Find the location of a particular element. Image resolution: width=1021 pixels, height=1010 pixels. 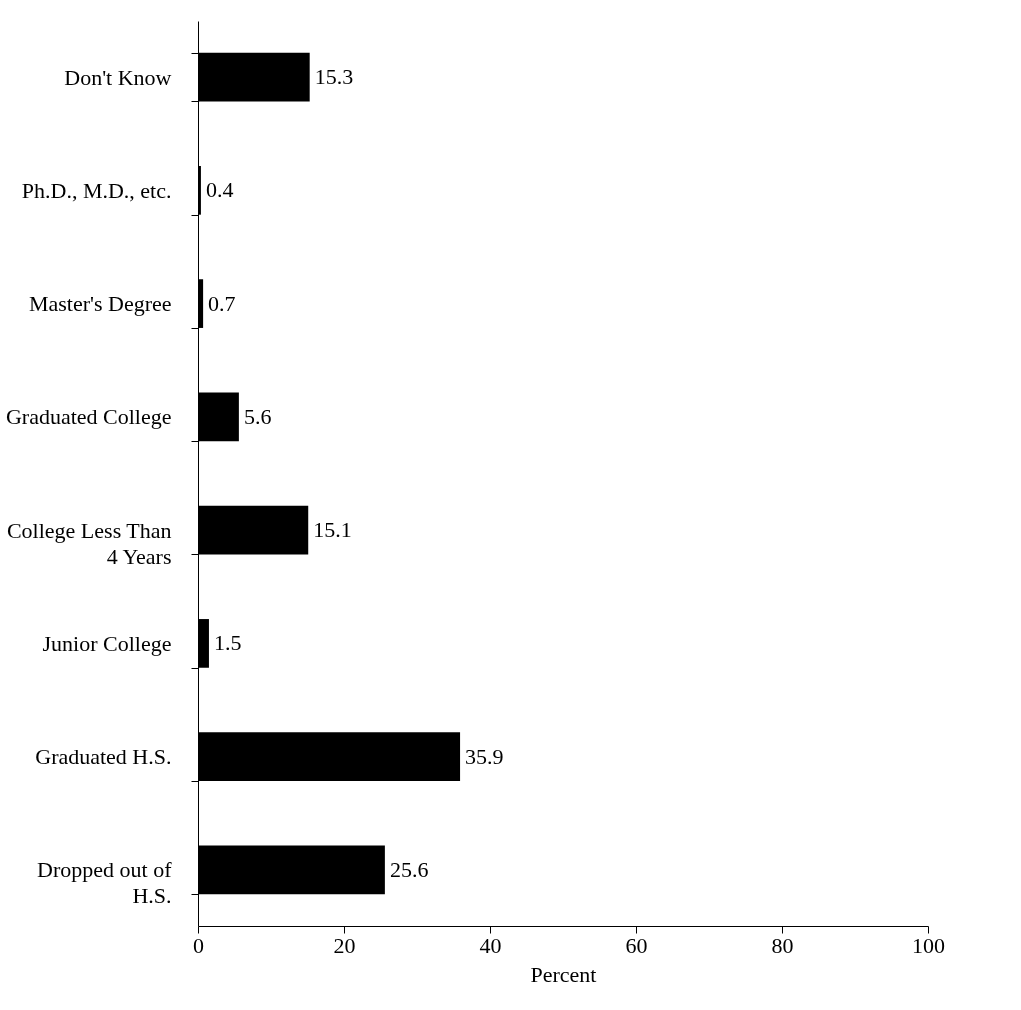

data-label: 1.5 is located at coordinates (227, 643).